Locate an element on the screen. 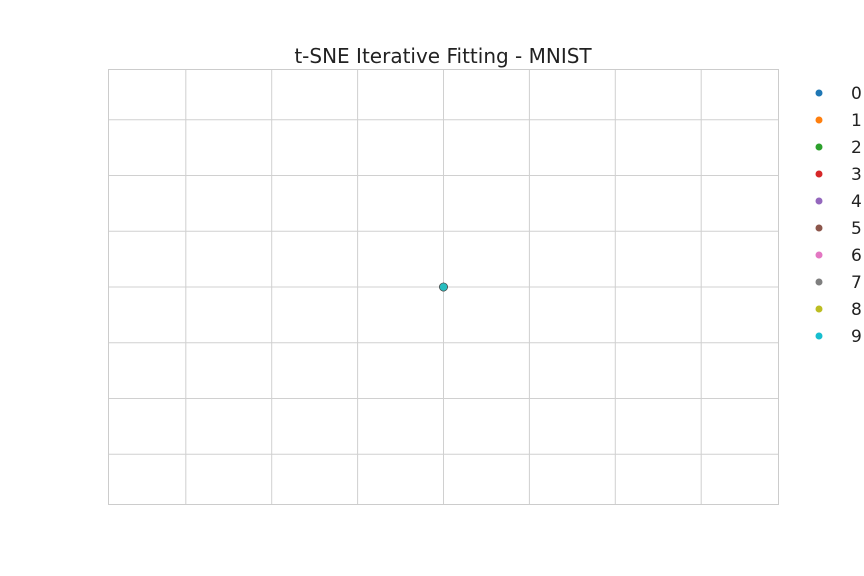 The height and width of the screenshot is (576, 864). legend-label-digit-9: 9 is located at coordinates (856, 337).